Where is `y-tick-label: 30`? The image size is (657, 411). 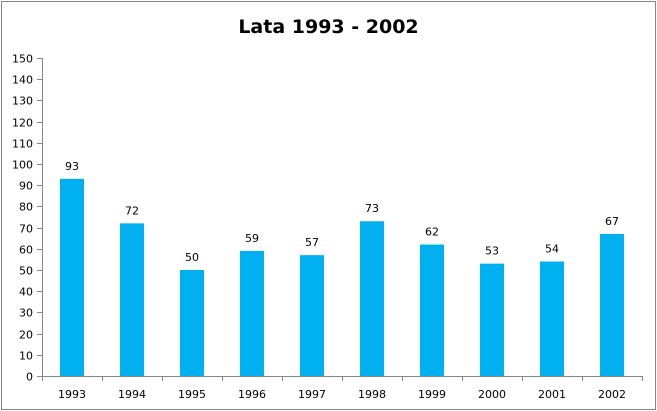 y-tick-label: 30 is located at coordinates (26, 313).